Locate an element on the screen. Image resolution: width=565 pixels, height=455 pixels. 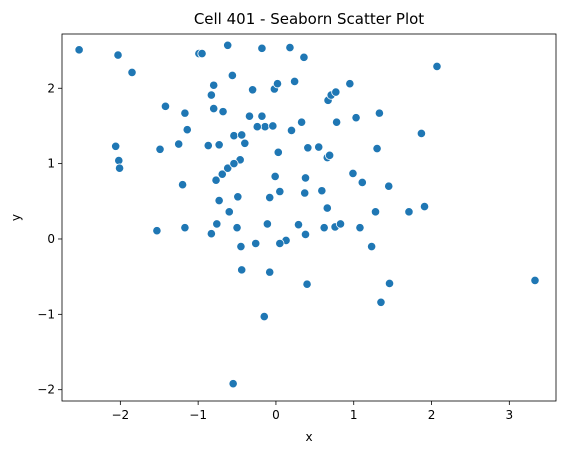
x-axis: −2 −1 0 1 2 3 is located at coordinates (312, 411).